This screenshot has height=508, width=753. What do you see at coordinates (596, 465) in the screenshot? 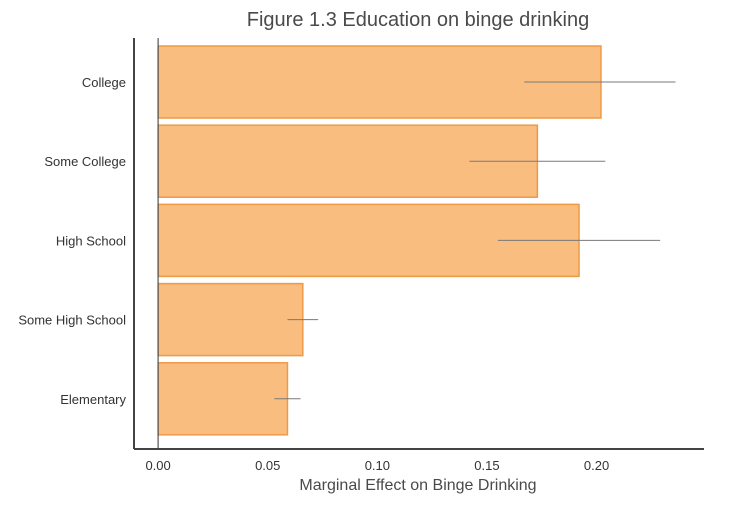
I see `x-tick-label: 0.20` at bounding box center [596, 465].